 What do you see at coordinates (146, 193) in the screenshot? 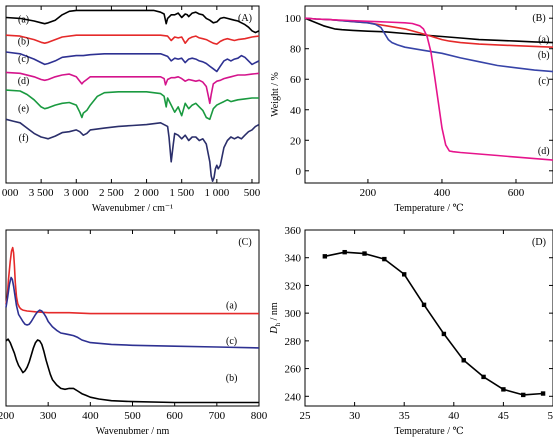
I see `x-tick-label: 2 000` at bounding box center [146, 193].